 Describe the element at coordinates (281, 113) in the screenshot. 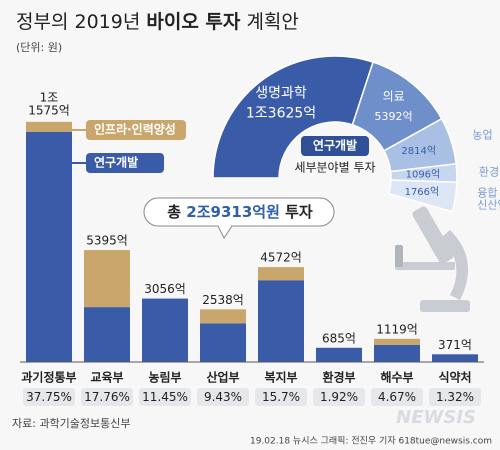

I see `donut-value-label: 1조3625억` at that location.